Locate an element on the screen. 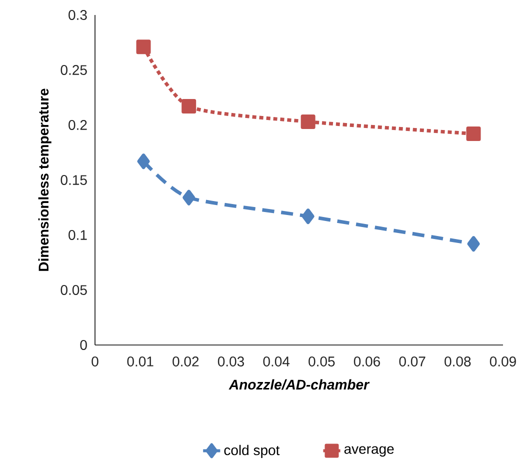 The width and height of the screenshot is (524, 467). y-tick-label: 0.2 is located at coordinates (77, 125).